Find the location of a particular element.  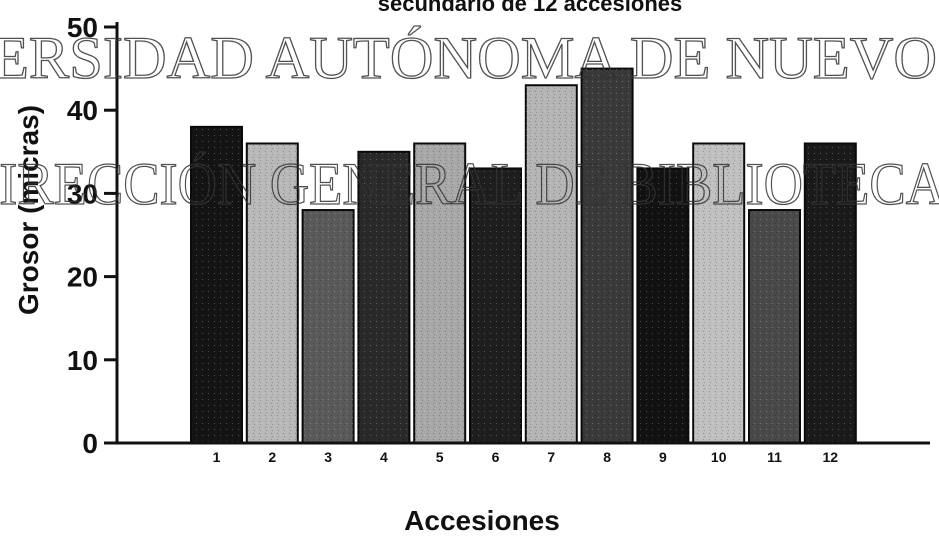

y-tick-label-10: 10 is located at coordinates (82, 360).